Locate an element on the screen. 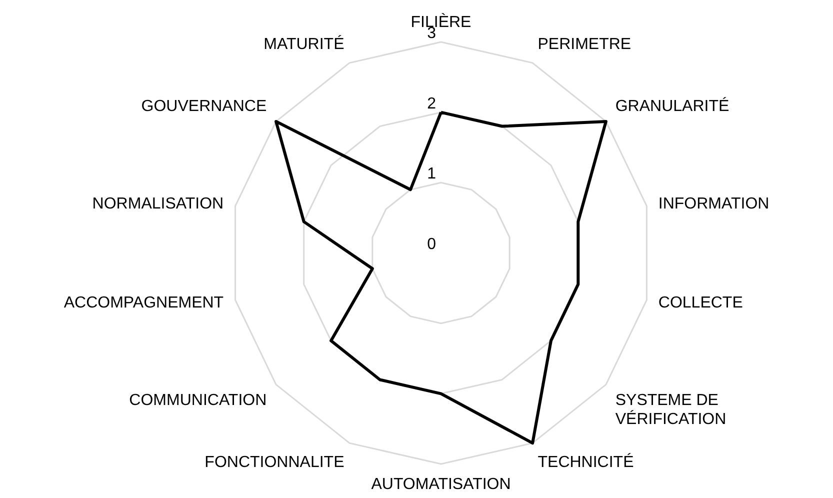 This screenshot has width=833, height=498. spoke-label: COMMUNICATION is located at coordinates (198, 401).